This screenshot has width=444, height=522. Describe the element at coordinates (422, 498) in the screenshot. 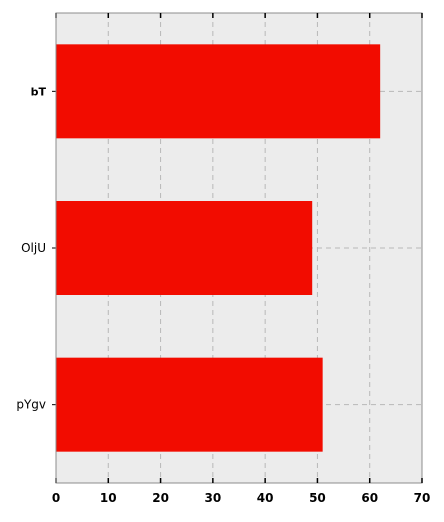

I see `x-tick-label: 70` at that location.